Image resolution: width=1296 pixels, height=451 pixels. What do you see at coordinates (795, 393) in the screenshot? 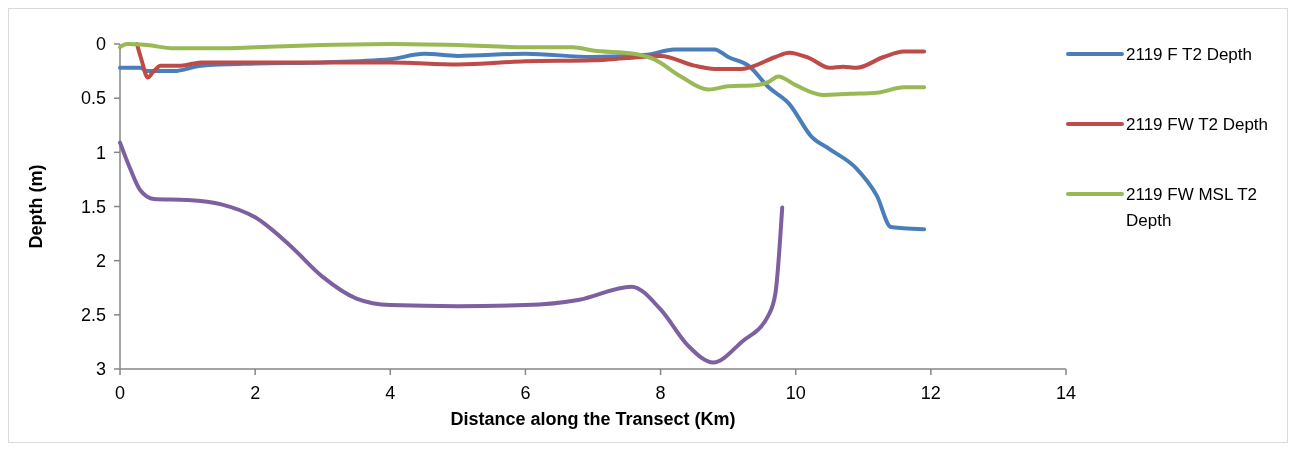
I see `x-tick-label: 10` at bounding box center [795, 393].